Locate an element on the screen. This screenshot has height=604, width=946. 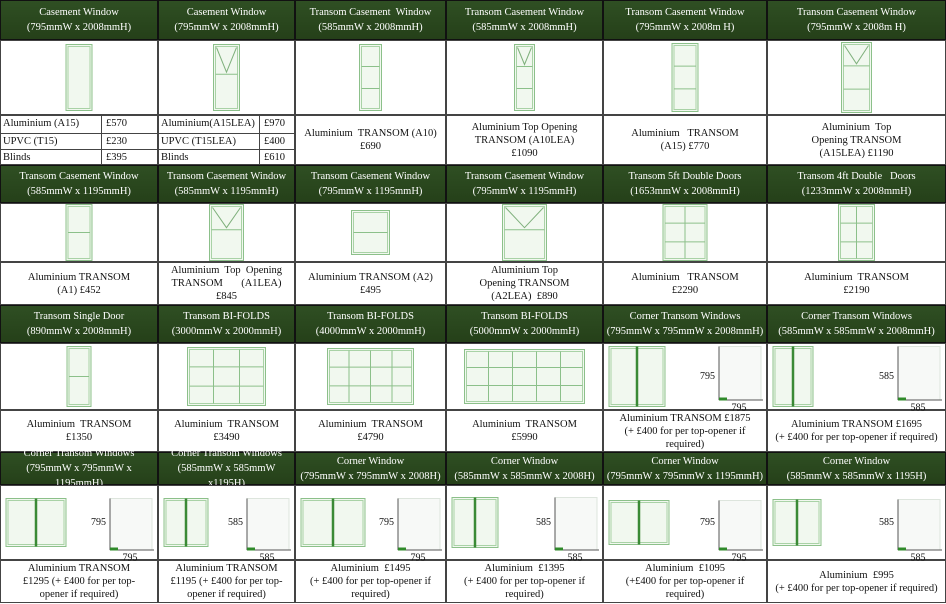
cell-header: Corner Window (795mmW x 795mmW x 2008H) is located at coordinates (370, 468).